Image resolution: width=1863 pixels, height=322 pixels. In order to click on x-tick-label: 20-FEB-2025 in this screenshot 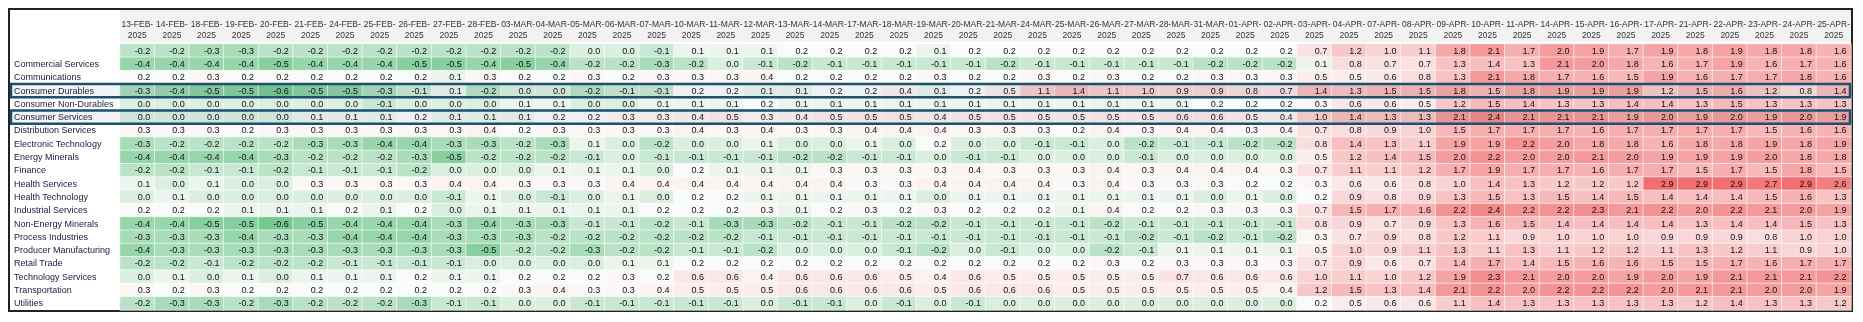, I will do `click(275, 29)`.